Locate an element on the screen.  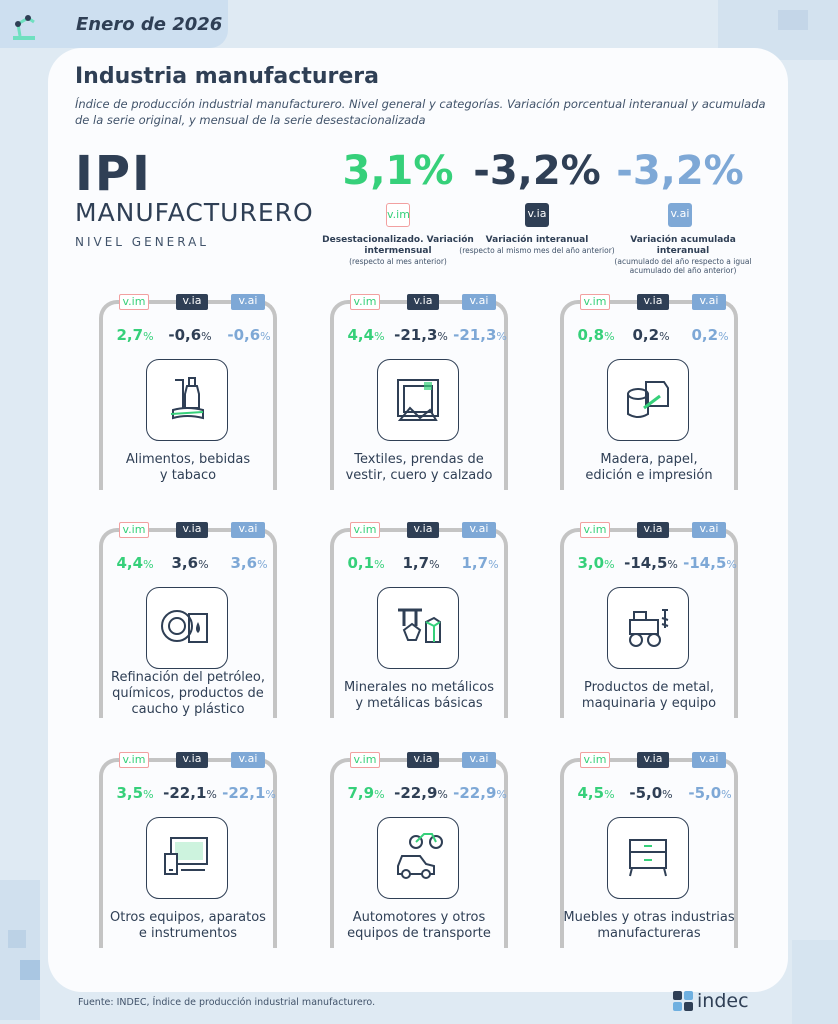
devices-icon is located at coordinates (186, 856).